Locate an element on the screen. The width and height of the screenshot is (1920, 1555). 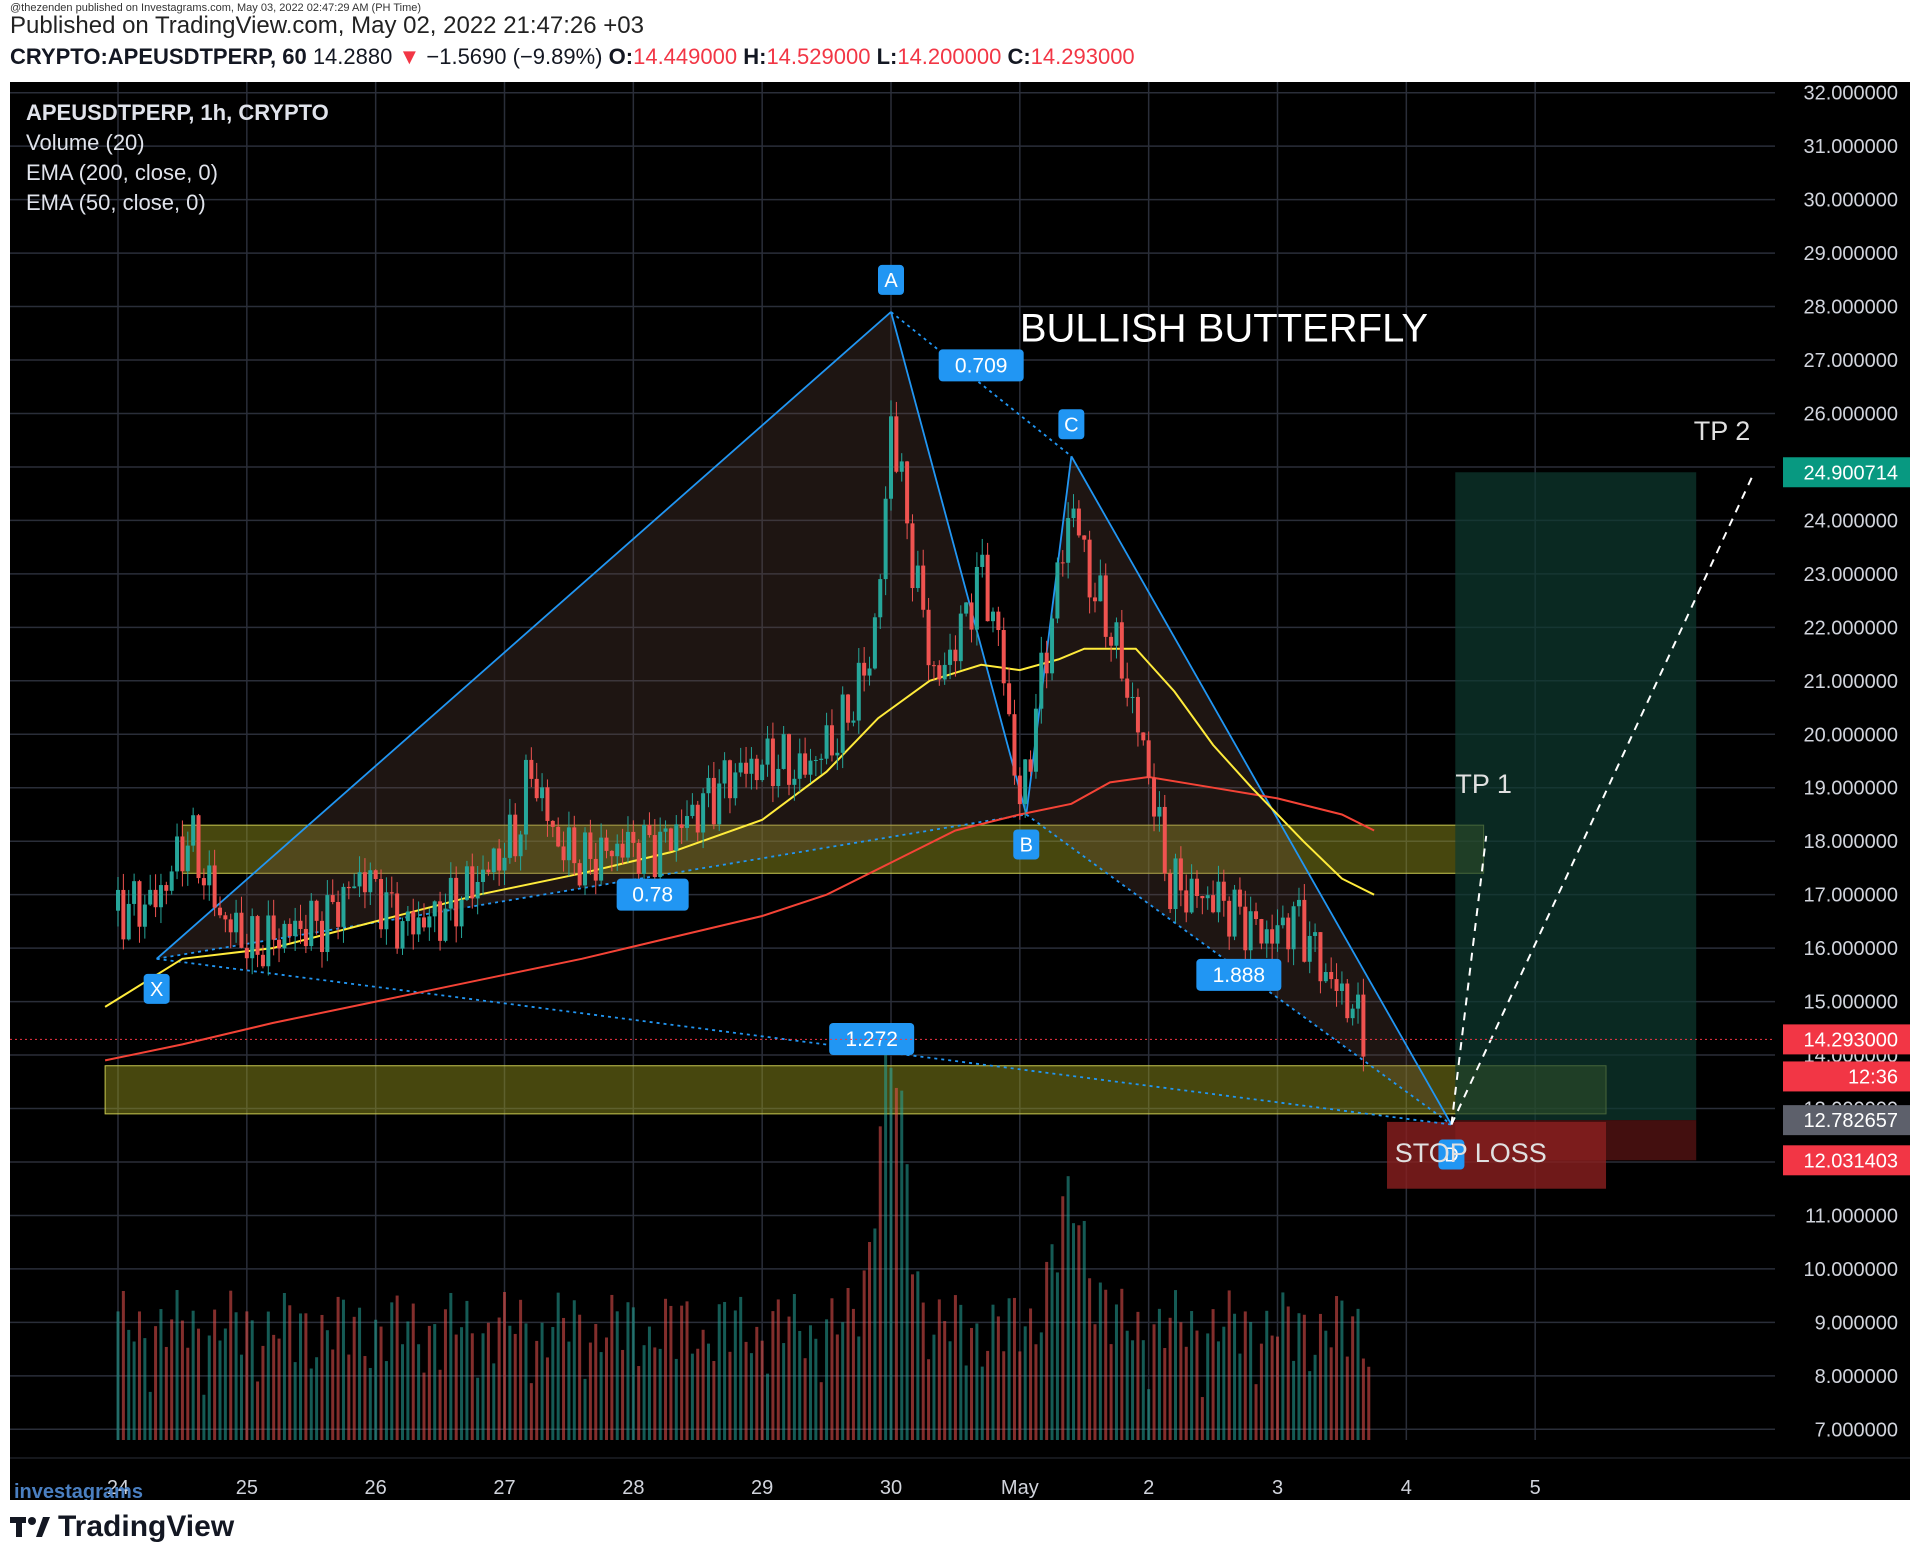
tradingview-logo: TradingView is located at coordinates (122, 1527).